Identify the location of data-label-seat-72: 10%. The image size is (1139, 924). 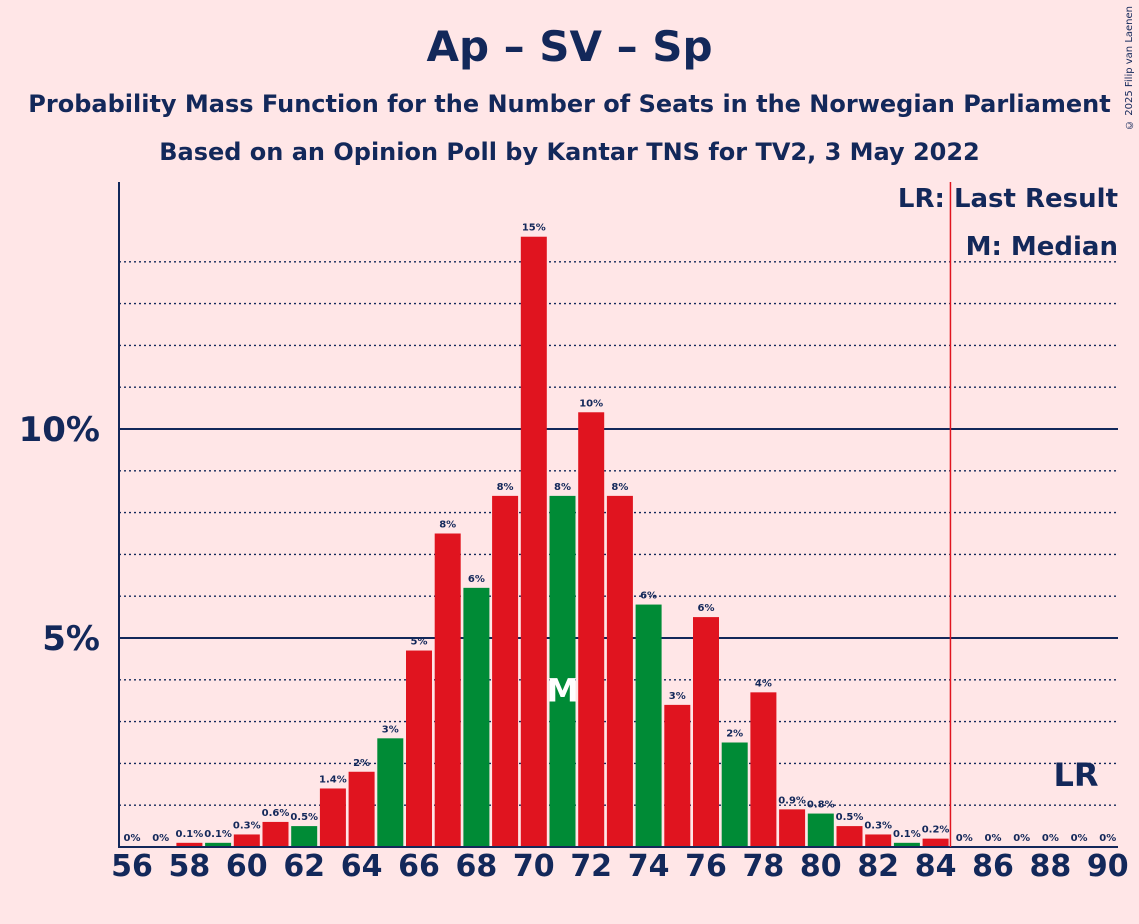
(591, 403).